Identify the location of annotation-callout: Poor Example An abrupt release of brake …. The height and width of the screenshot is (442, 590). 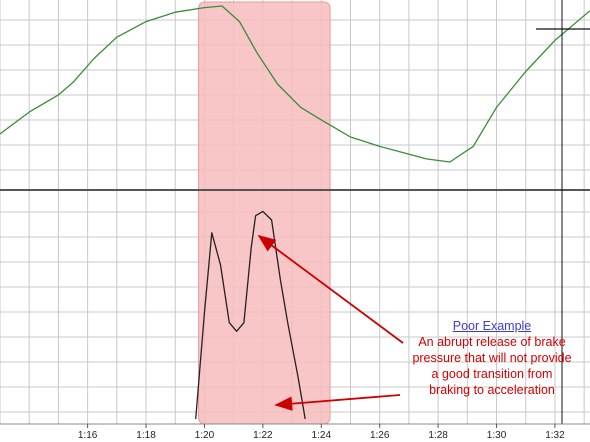
(489, 358).